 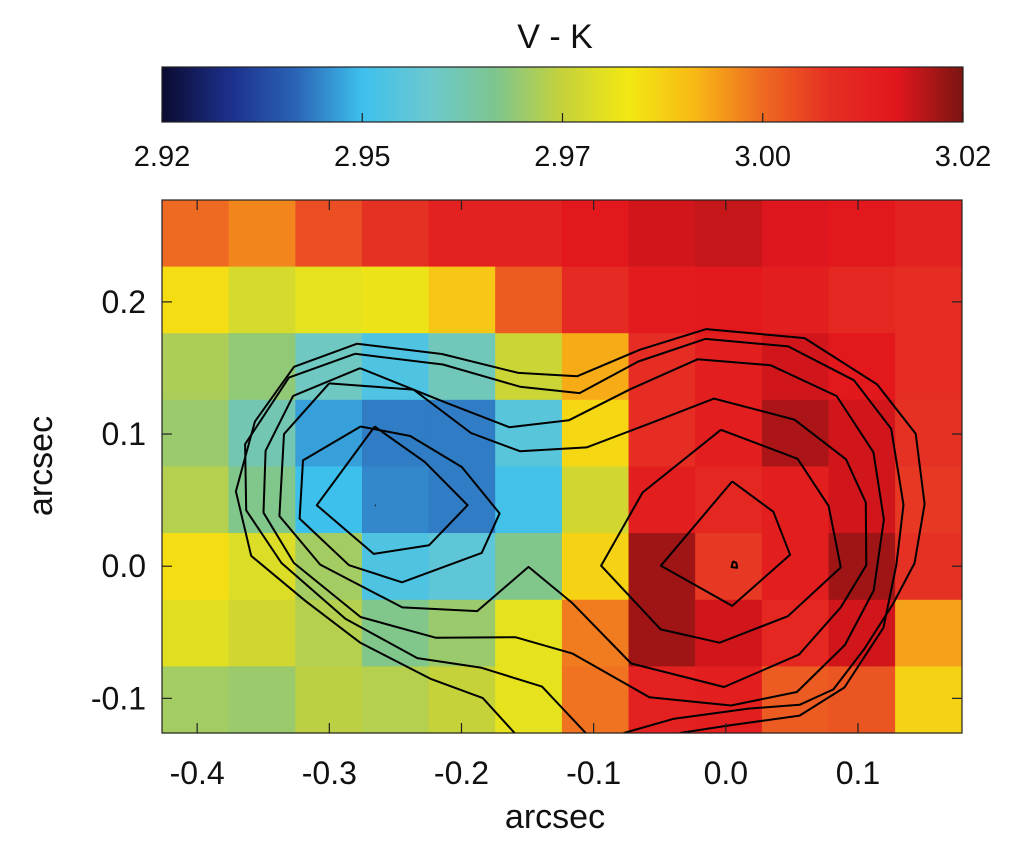 What do you see at coordinates (124, 434) in the screenshot?
I see `y-tick-label: 0.1` at bounding box center [124, 434].